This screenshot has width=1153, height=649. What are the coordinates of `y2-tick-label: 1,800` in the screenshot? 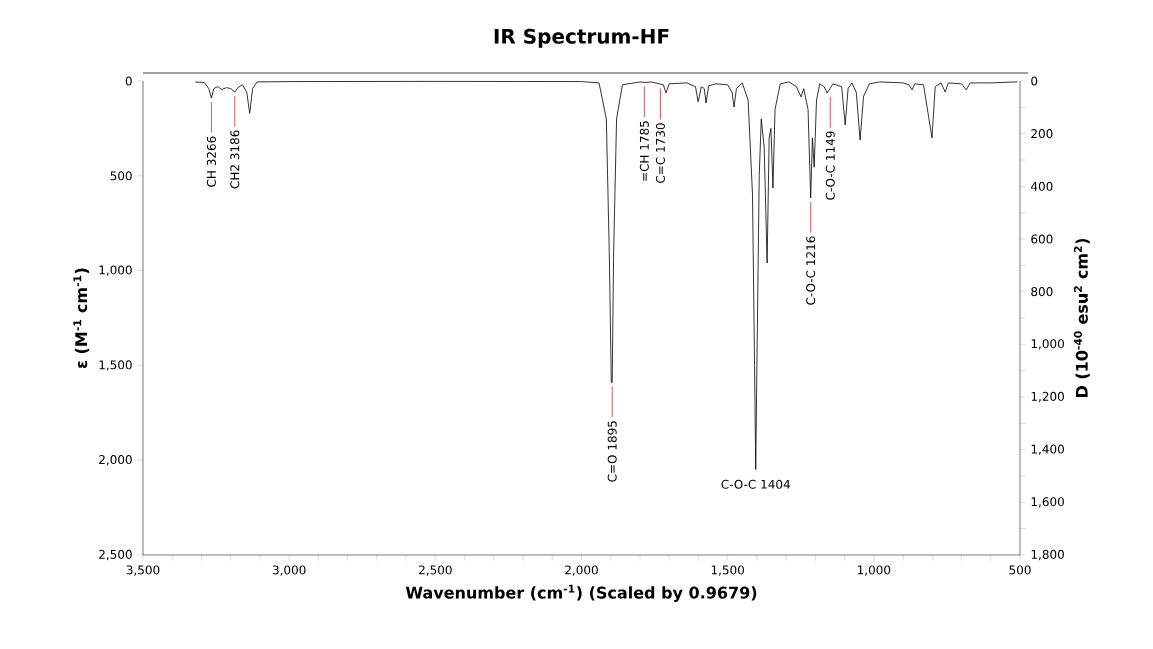 It's located at (1047, 555).